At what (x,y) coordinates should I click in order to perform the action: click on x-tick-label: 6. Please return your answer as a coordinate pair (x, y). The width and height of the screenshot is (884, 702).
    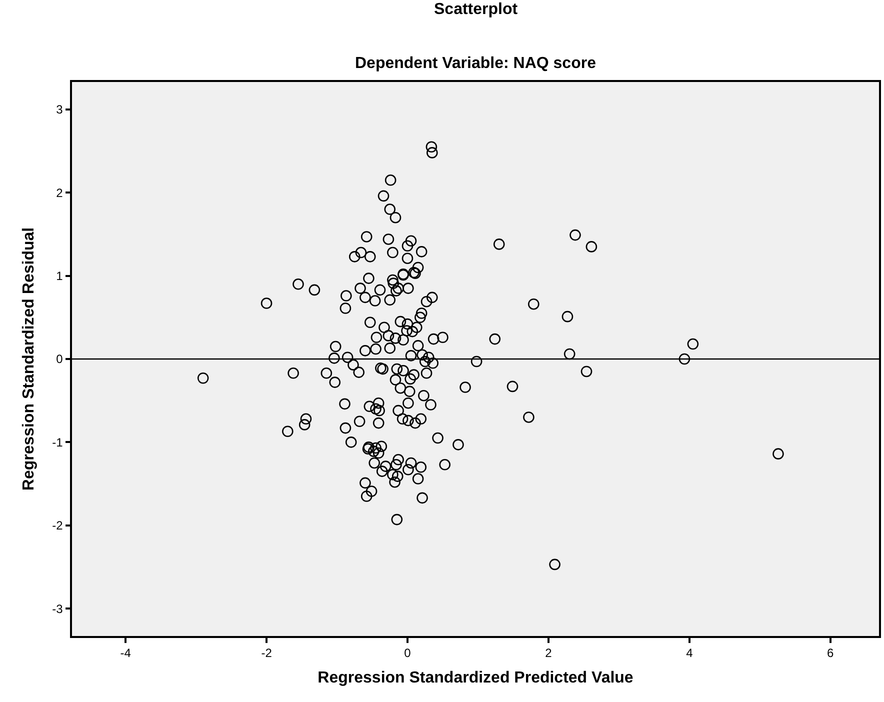
    Looking at the image, I should click on (830, 653).